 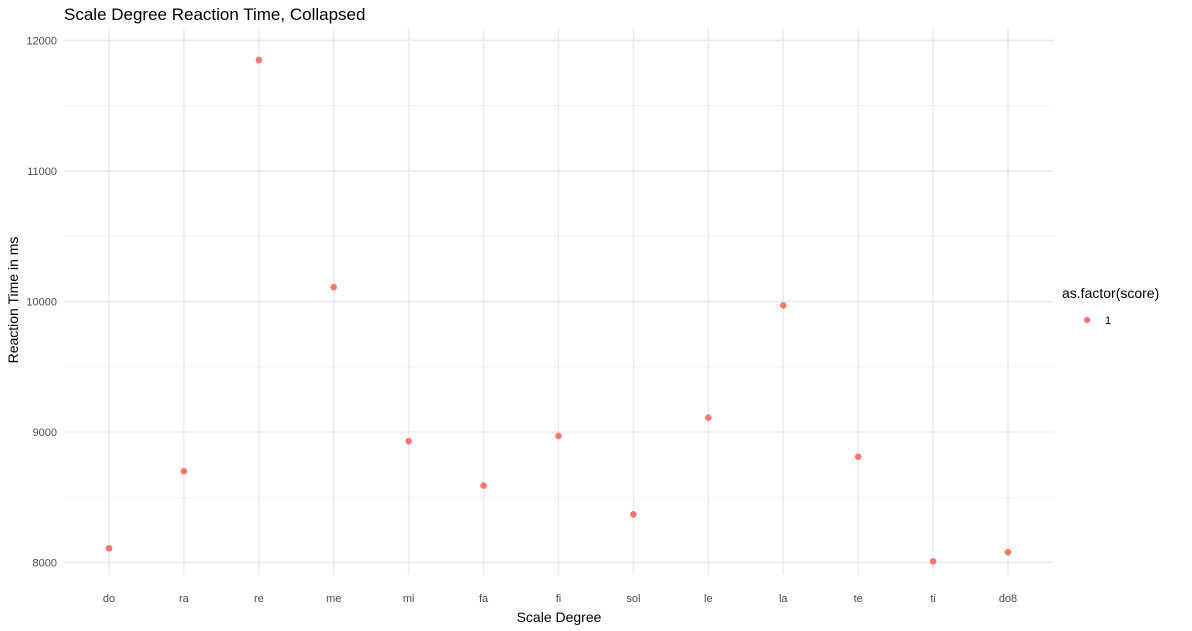 What do you see at coordinates (41, 41) in the screenshot?
I see `y-tick-label: 12000` at bounding box center [41, 41].